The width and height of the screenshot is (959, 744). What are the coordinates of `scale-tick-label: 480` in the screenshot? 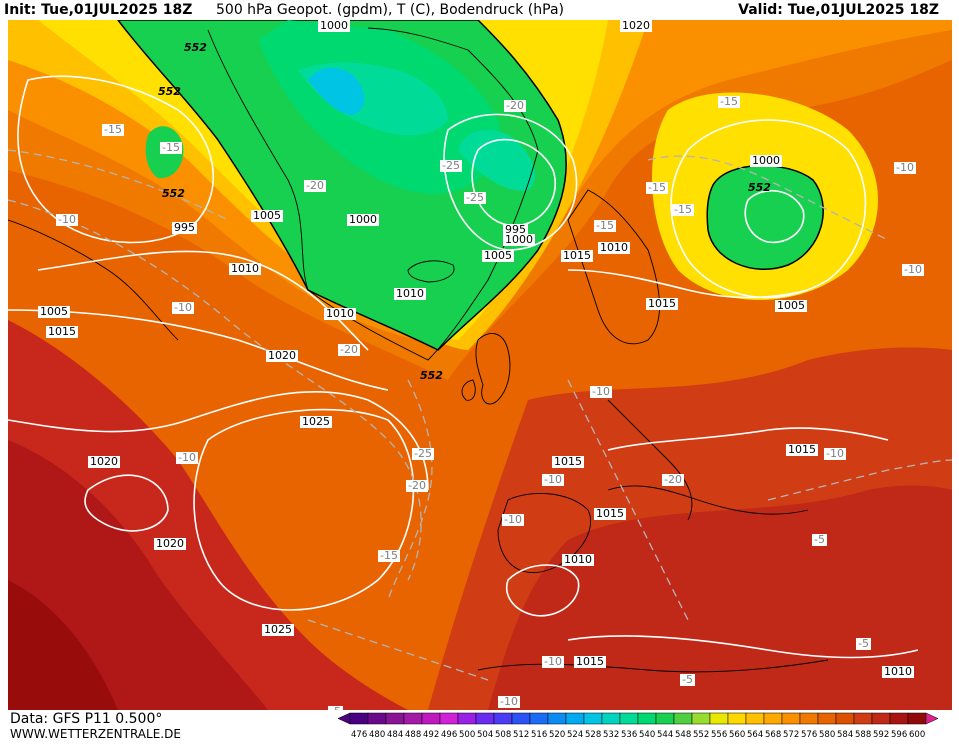 It's located at (377, 735).